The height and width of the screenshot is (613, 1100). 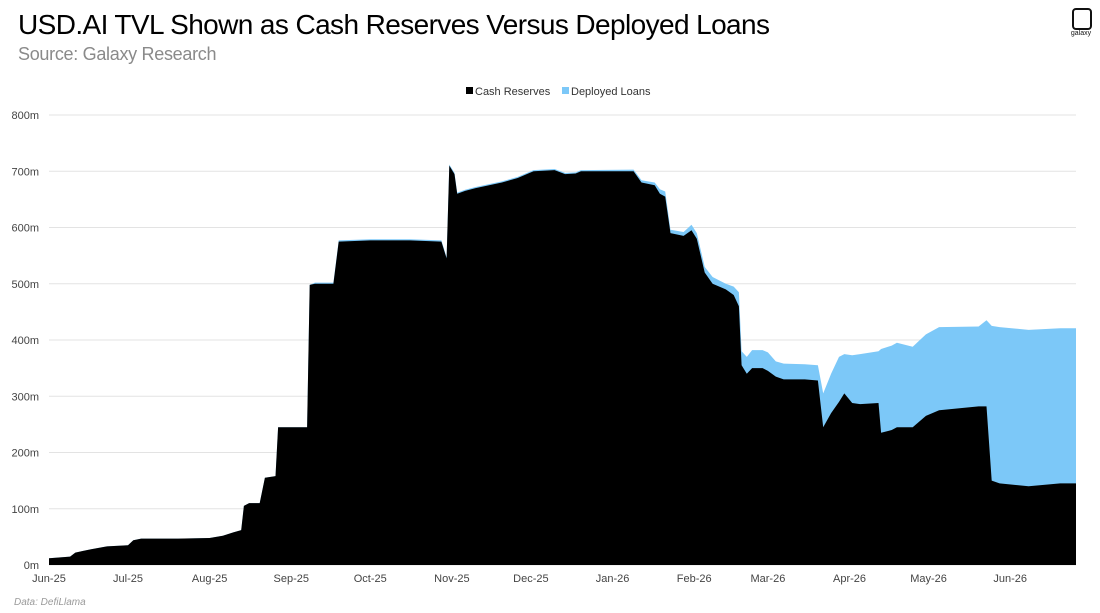 What do you see at coordinates (565, 90) in the screenshot?
I see `legend-swatch-deployed-loans` at bounding box center [565, 90].